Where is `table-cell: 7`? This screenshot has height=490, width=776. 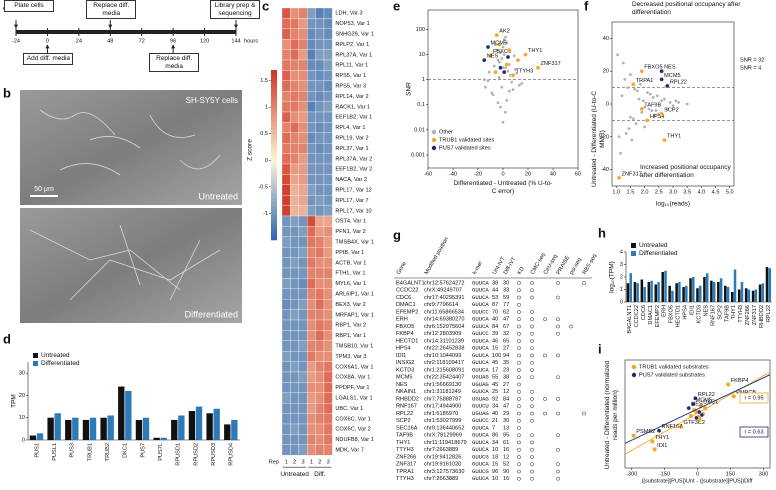
table-cell: 7 is located at coordinates (493, 428).